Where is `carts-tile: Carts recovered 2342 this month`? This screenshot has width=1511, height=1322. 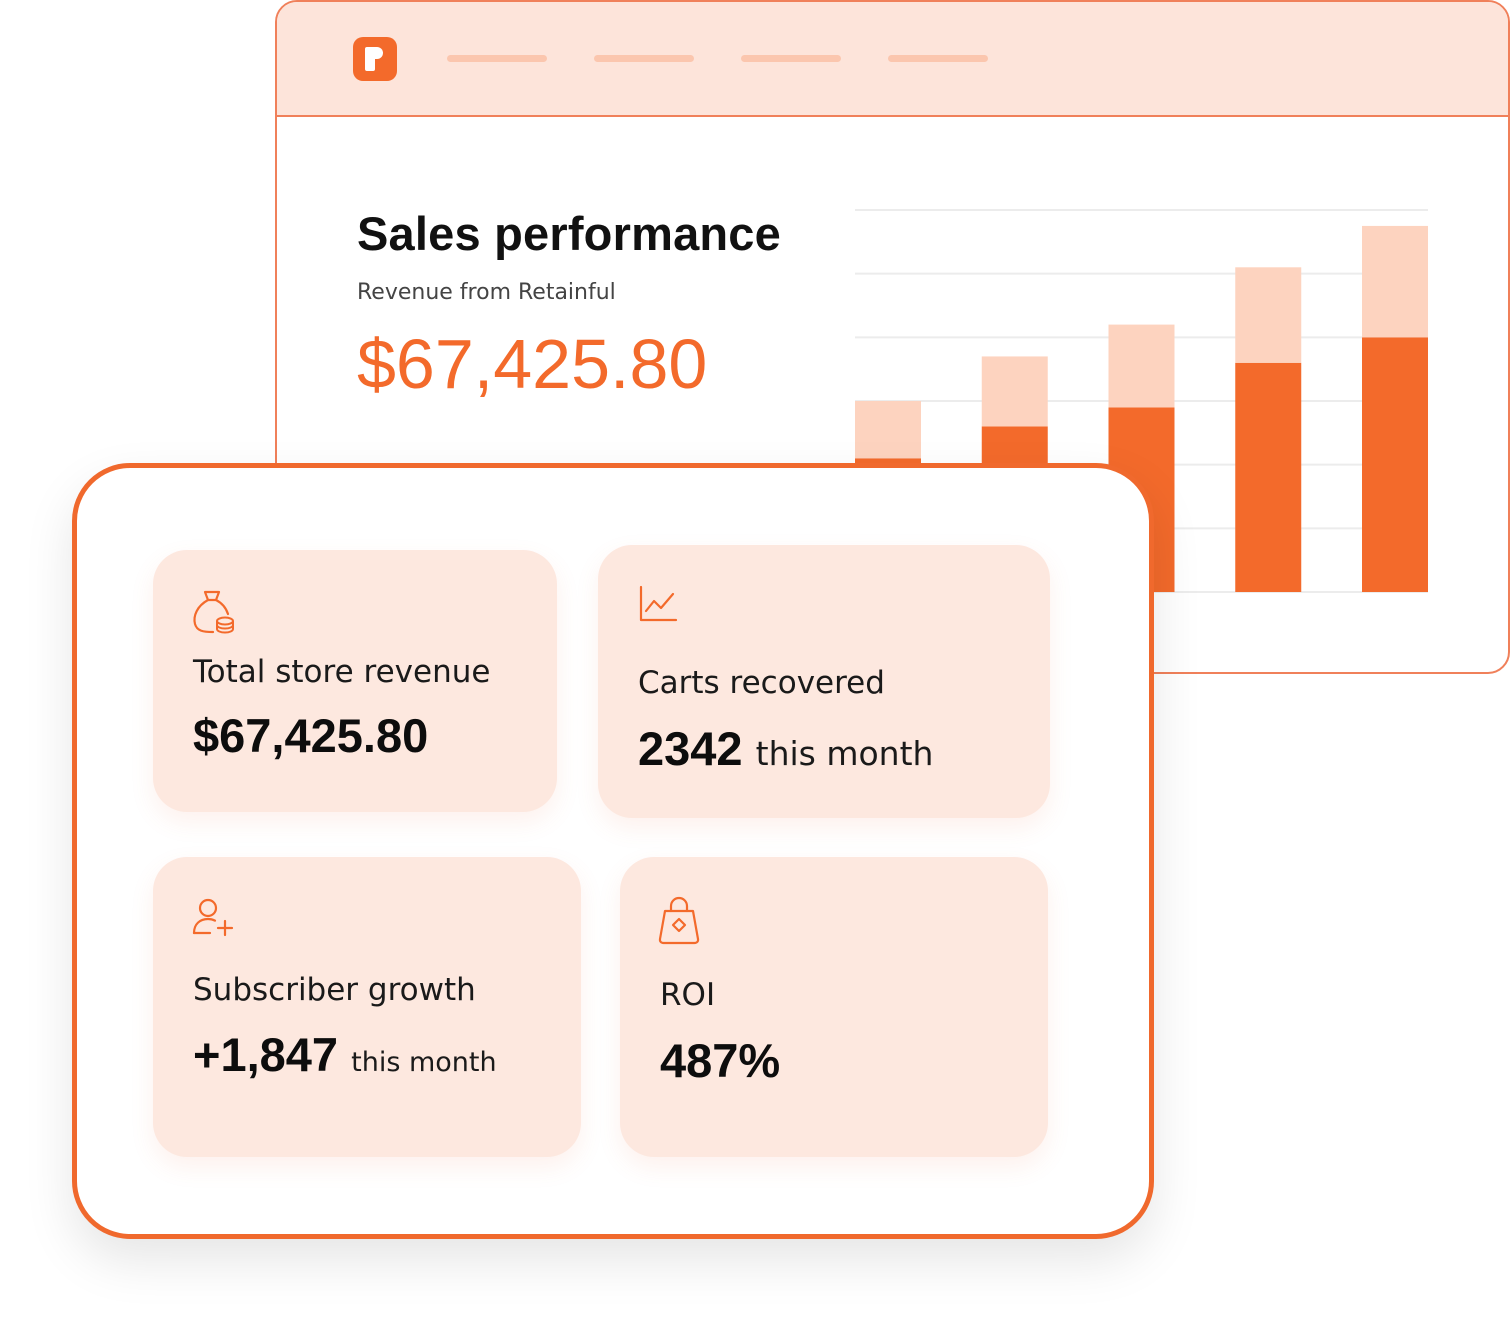 carts-tile: Carts recovered 2342 this month is located at coordinates (824, 681).